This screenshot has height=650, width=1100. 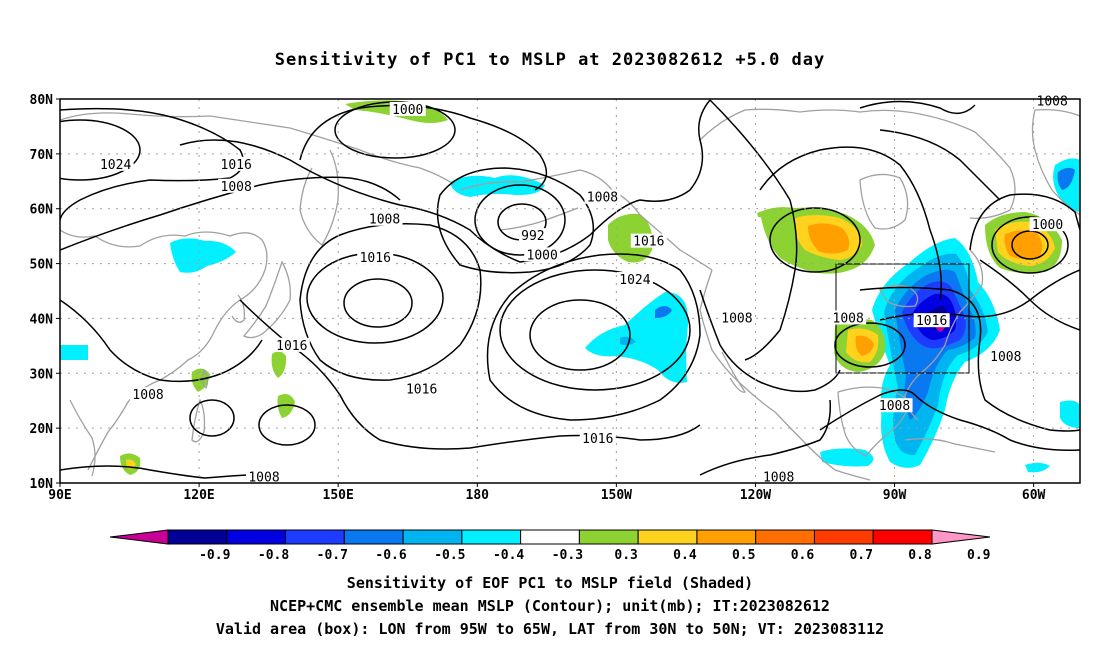 I want to click on colorbar-label: -0.8, so click(x=273, y=555).